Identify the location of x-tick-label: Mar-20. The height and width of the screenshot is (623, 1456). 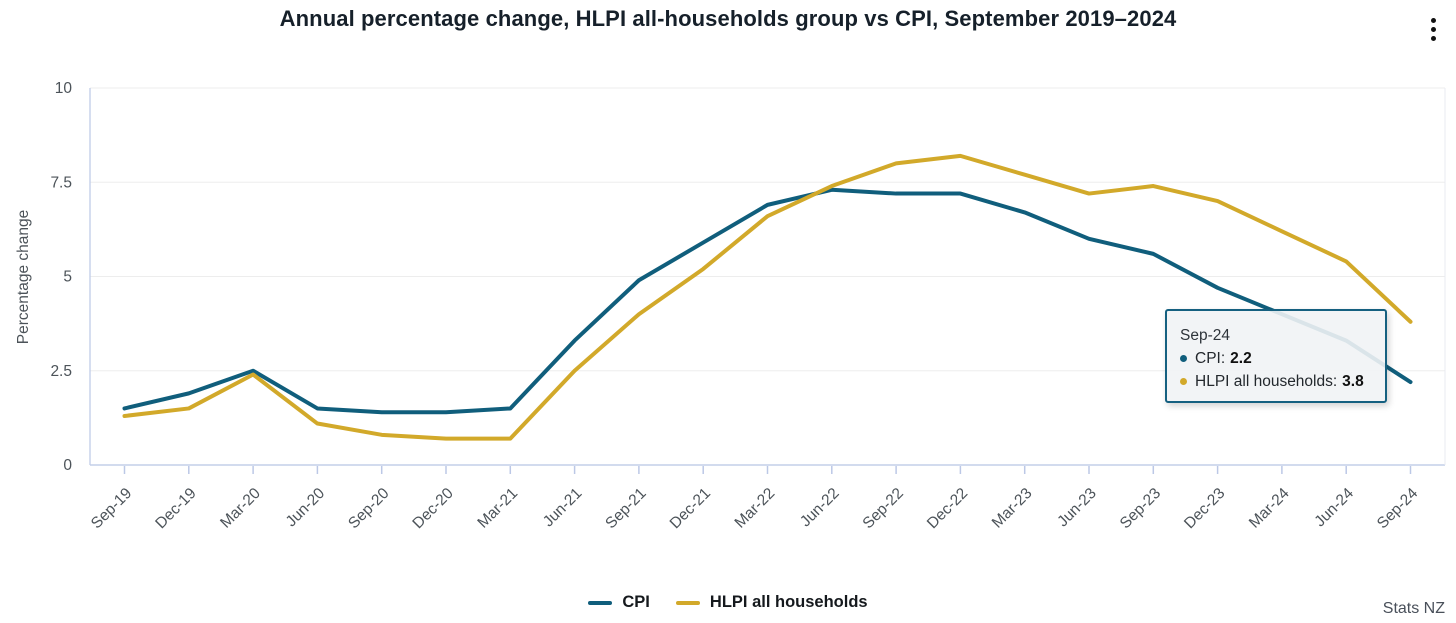
(240, 508).